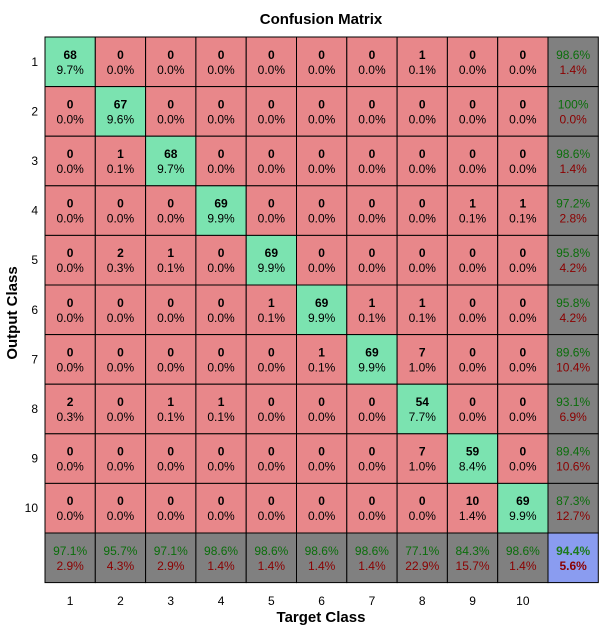 This screenshot has height=629, width=612. What do you see at coordinates (322, 62) in the screenshot?
I see `matrix-cell-1-6: 00.0%` at bounding box center [322, 62].